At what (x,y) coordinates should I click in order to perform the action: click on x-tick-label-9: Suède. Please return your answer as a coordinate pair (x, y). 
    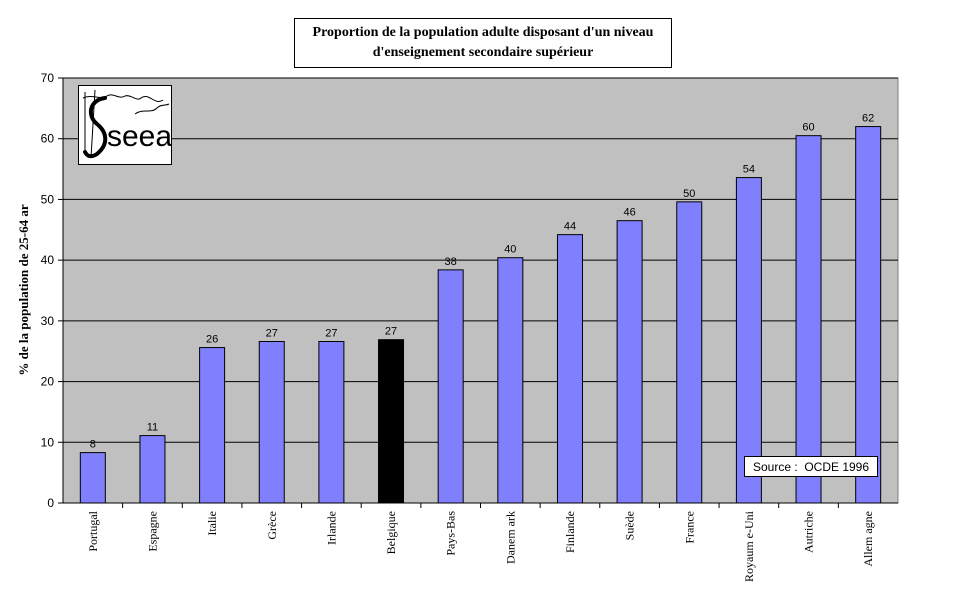
    Looking at the image, I should click on (630, 525).